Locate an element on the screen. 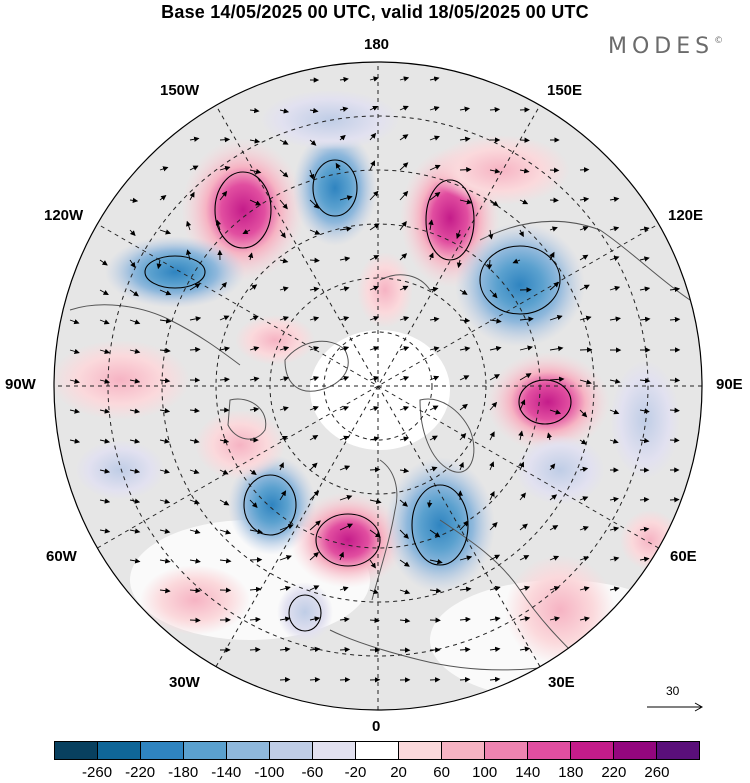 This screenshot has height=783, width=750. colorbar-tick-label: -20 is located at coordinates (355, 772).